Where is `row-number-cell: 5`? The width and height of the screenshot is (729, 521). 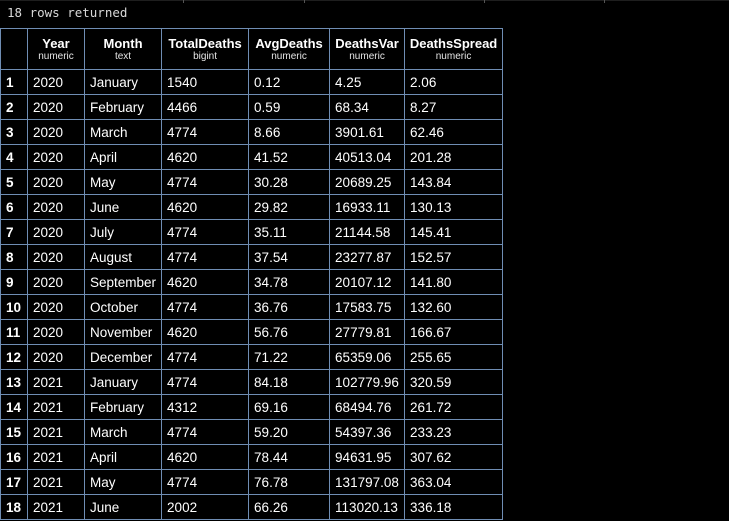 row-number-cell: 5 is located at coordinates (14, 182).